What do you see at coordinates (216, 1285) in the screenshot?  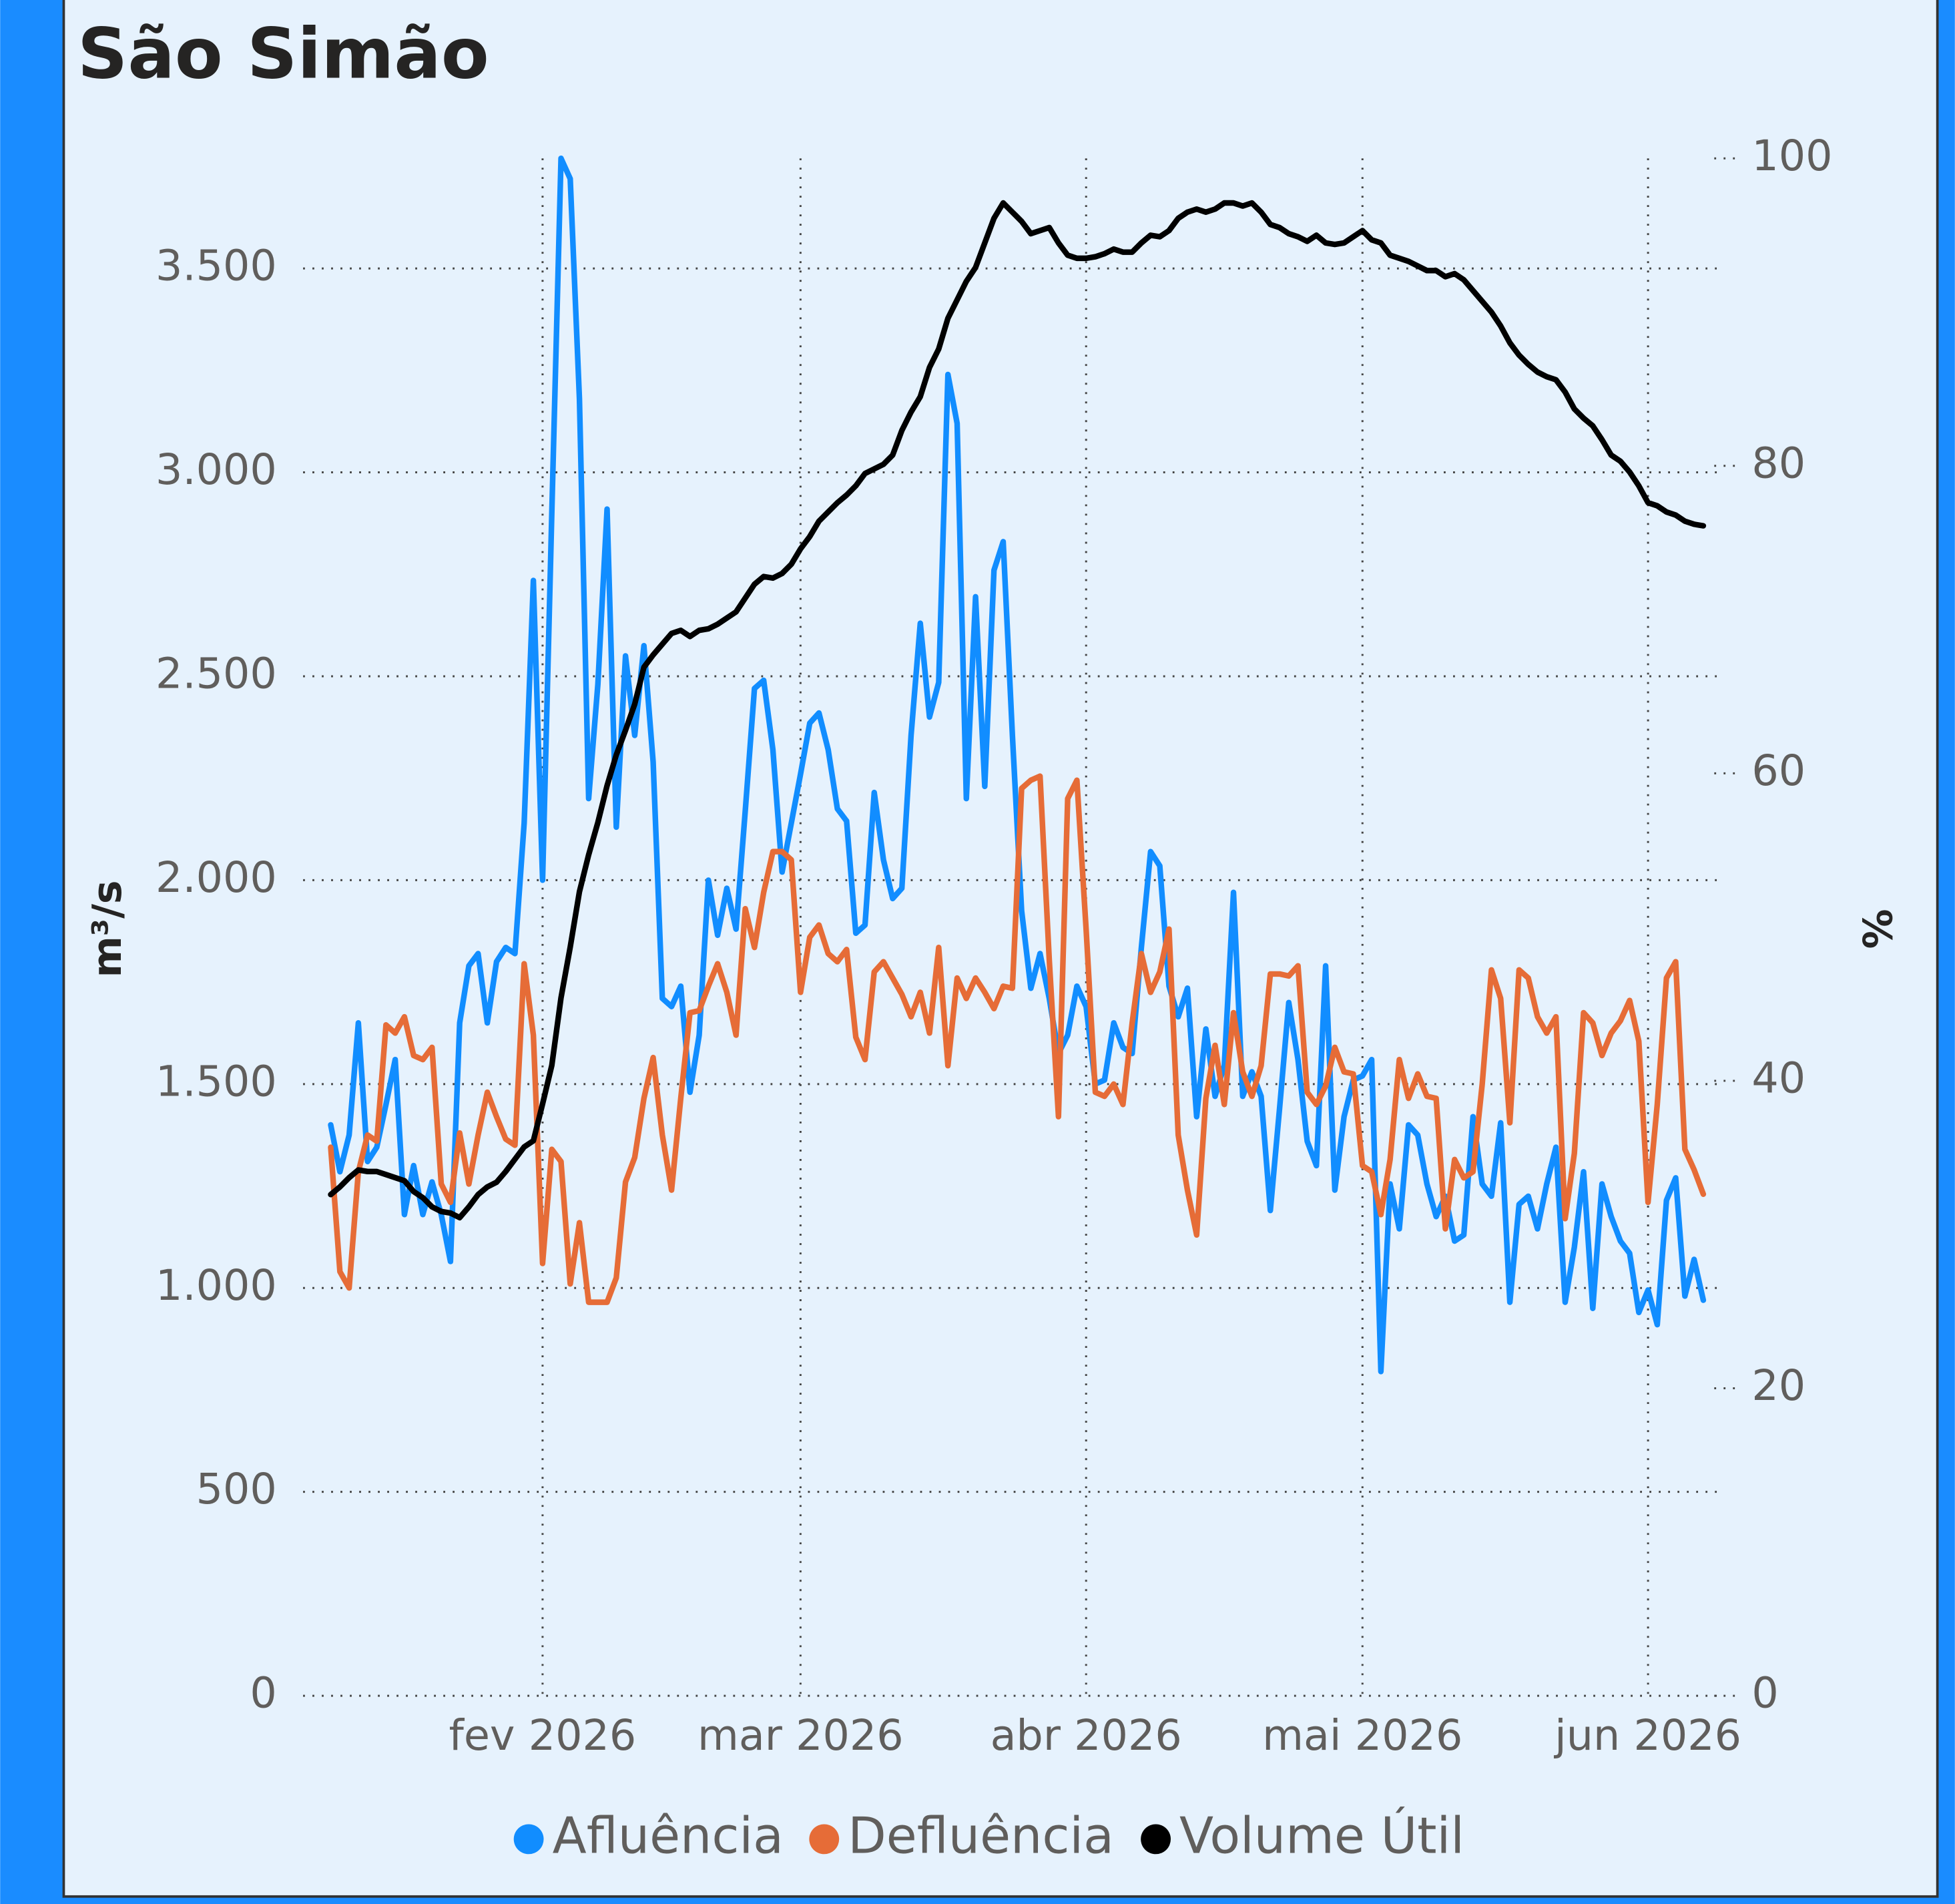 I see `y-tick-label: 1.000` at bounding box center [216, 1285].